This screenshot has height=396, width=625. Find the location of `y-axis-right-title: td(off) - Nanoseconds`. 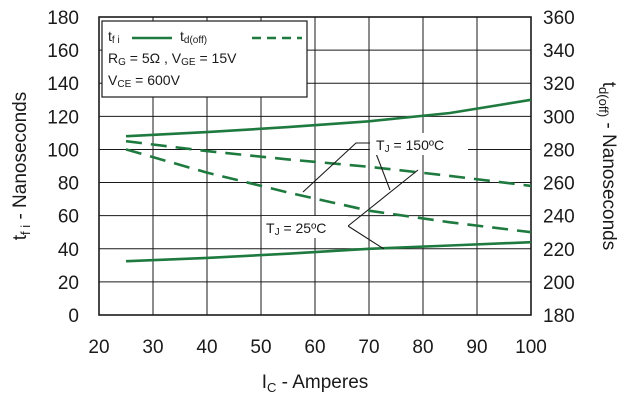

y-axis-right-title: td(off) - Nanoseconds is located at coordinates (607, 166).